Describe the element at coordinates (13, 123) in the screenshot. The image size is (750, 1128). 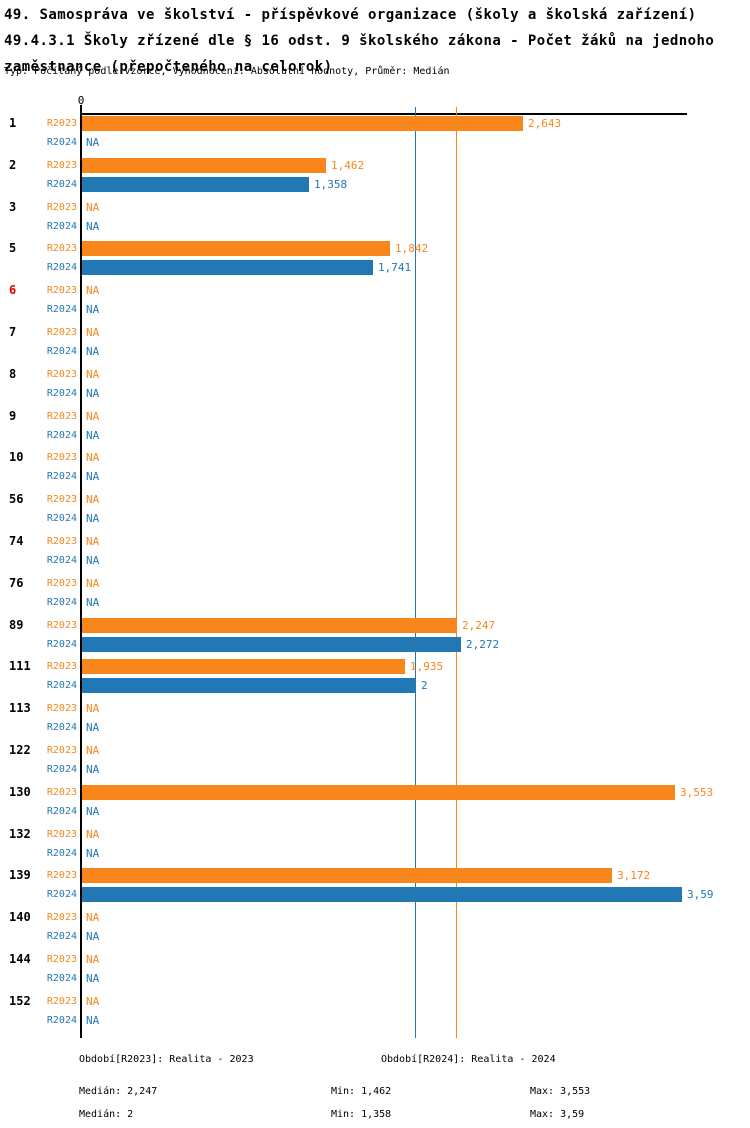
I see `category-label: 1` at that location.